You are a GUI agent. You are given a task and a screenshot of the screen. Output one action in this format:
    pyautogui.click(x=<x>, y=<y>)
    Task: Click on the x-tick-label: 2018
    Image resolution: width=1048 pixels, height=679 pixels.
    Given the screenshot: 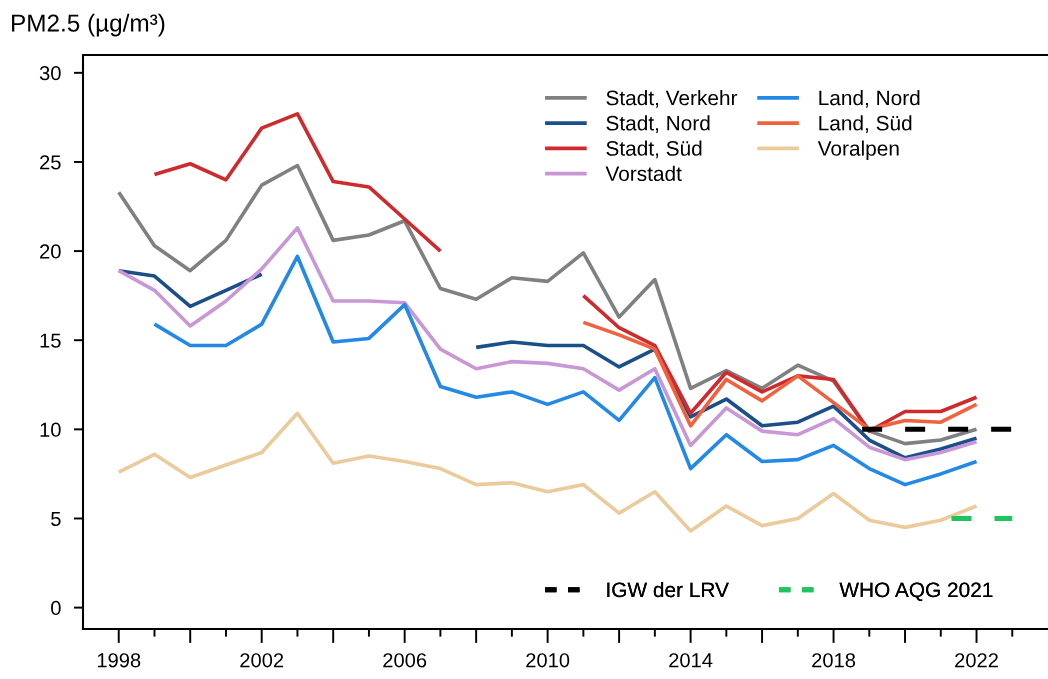 What is the action you would take?
    pyautogui.click(x=834, y=660)
    